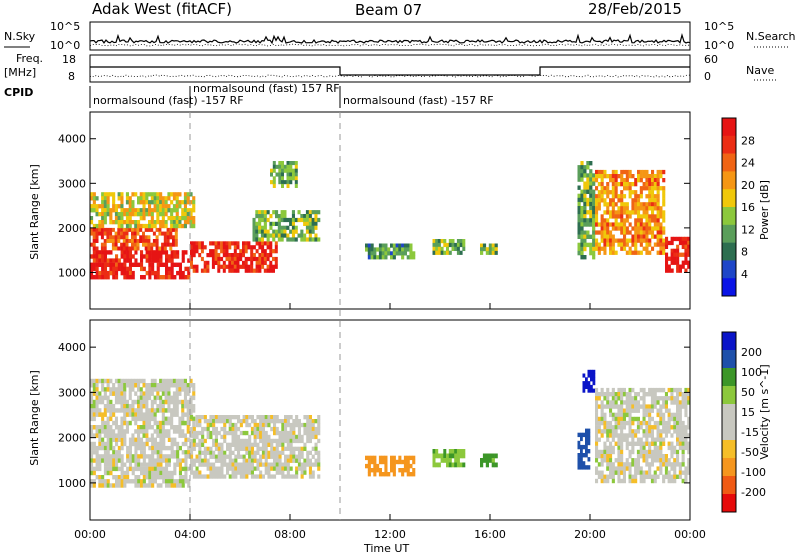 The image size is (800, 558). Describe the element at coordinates (391, 67) in the screenshot. I see `freq-panel: Freq. [MHz] 18 8 60 0 Nave` at that location.